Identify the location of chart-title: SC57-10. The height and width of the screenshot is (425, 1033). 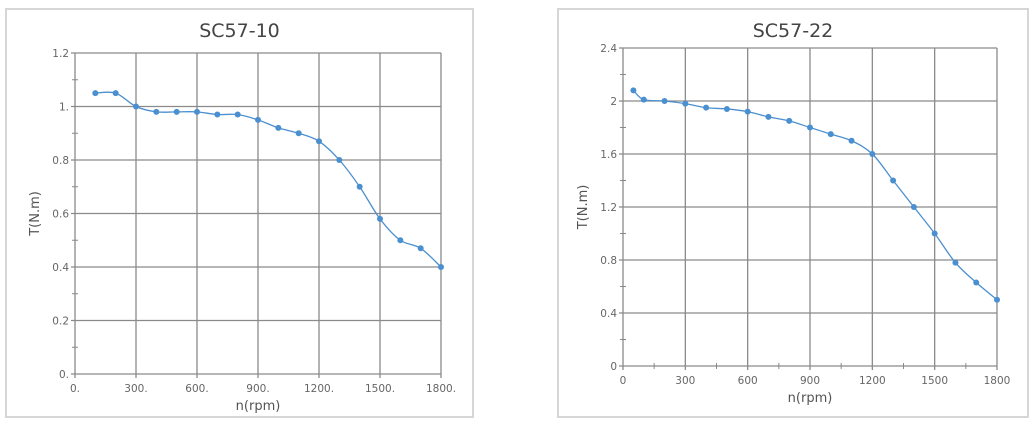
(239, 31).